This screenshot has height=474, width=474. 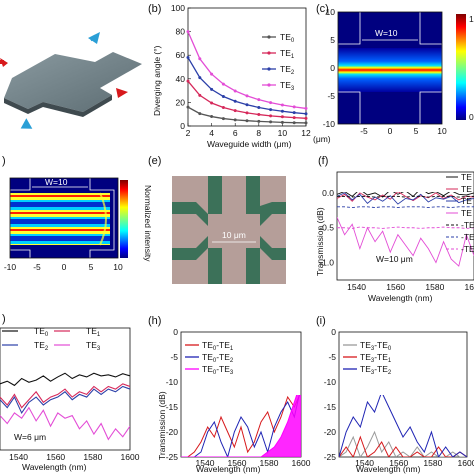 I want to click on panel-c-unit: (μm), so click(x=322, y=139).